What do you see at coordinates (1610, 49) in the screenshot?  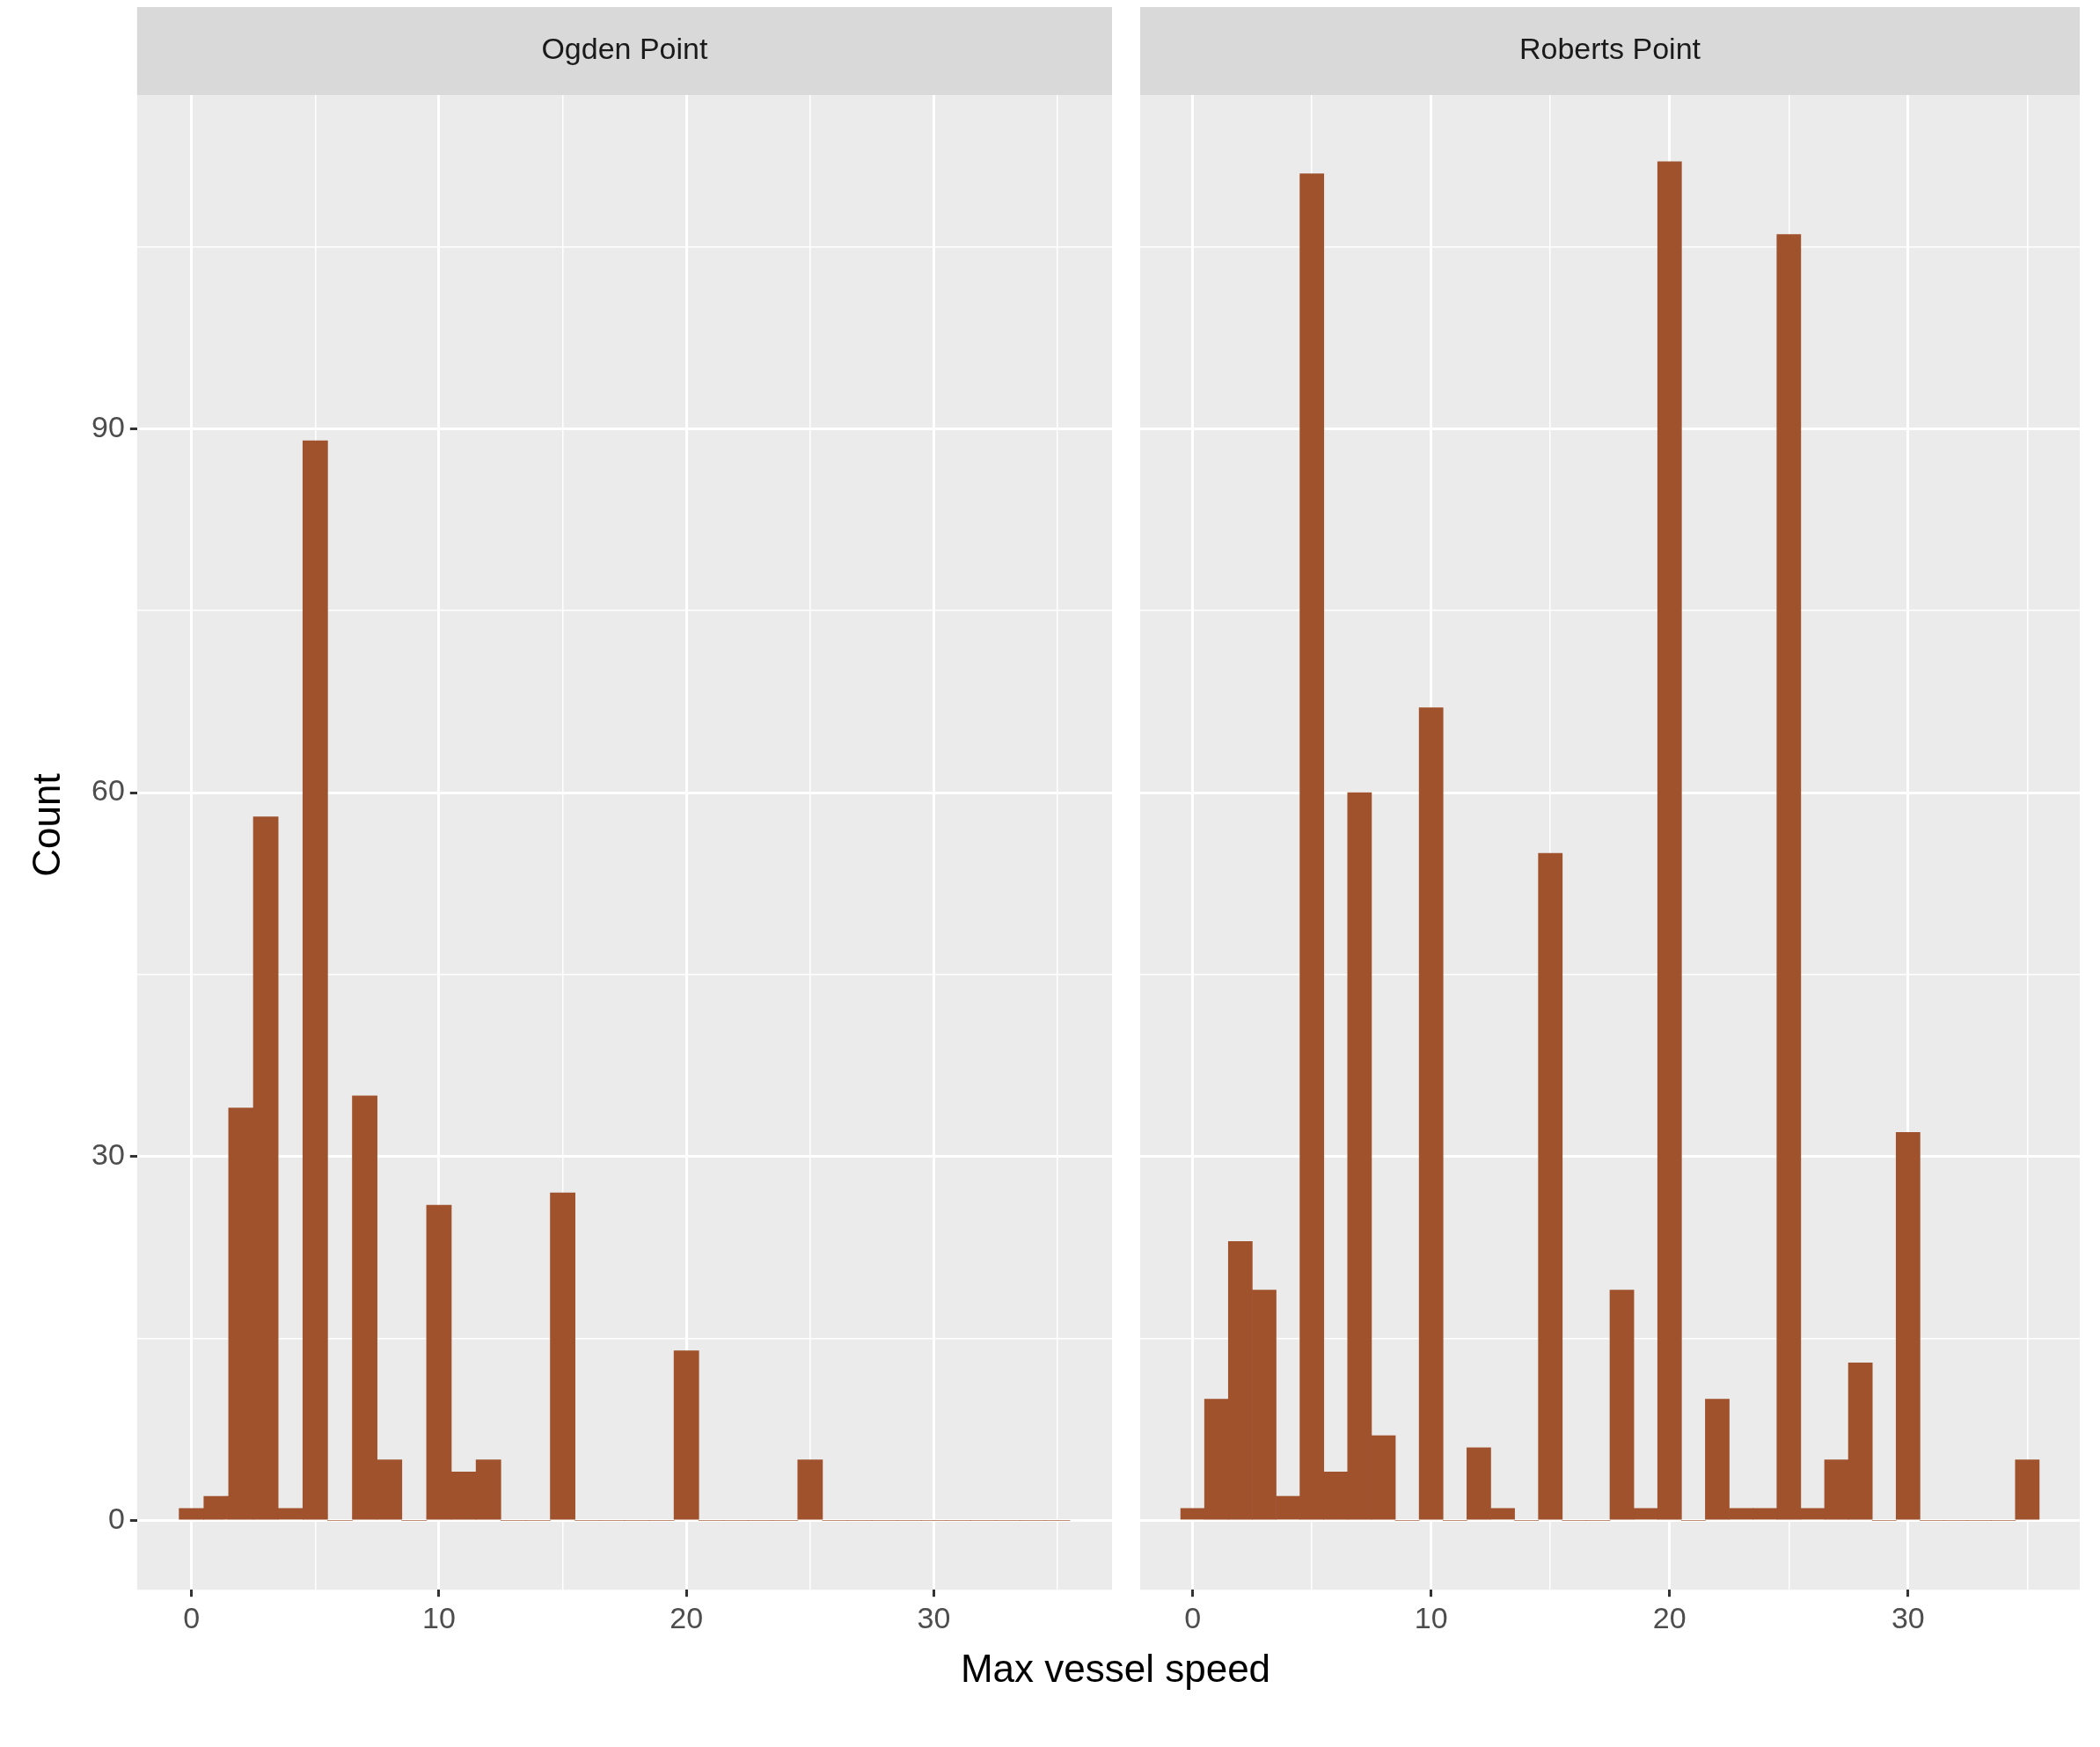 I see `chart-title: Roberts Point` at bounding box center [1610, 49].